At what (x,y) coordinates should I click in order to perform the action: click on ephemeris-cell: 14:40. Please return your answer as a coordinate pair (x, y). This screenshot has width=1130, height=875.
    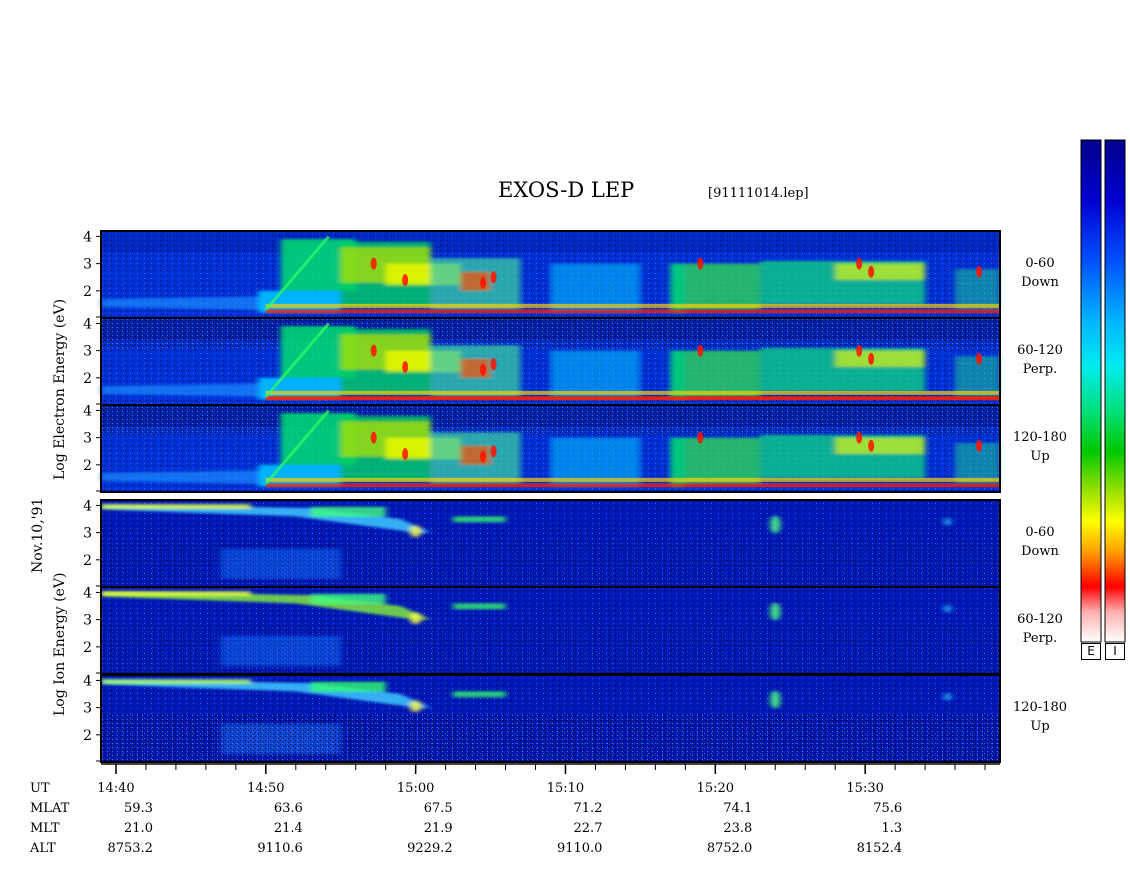
    Looking at the image, I should click on (116, 788).